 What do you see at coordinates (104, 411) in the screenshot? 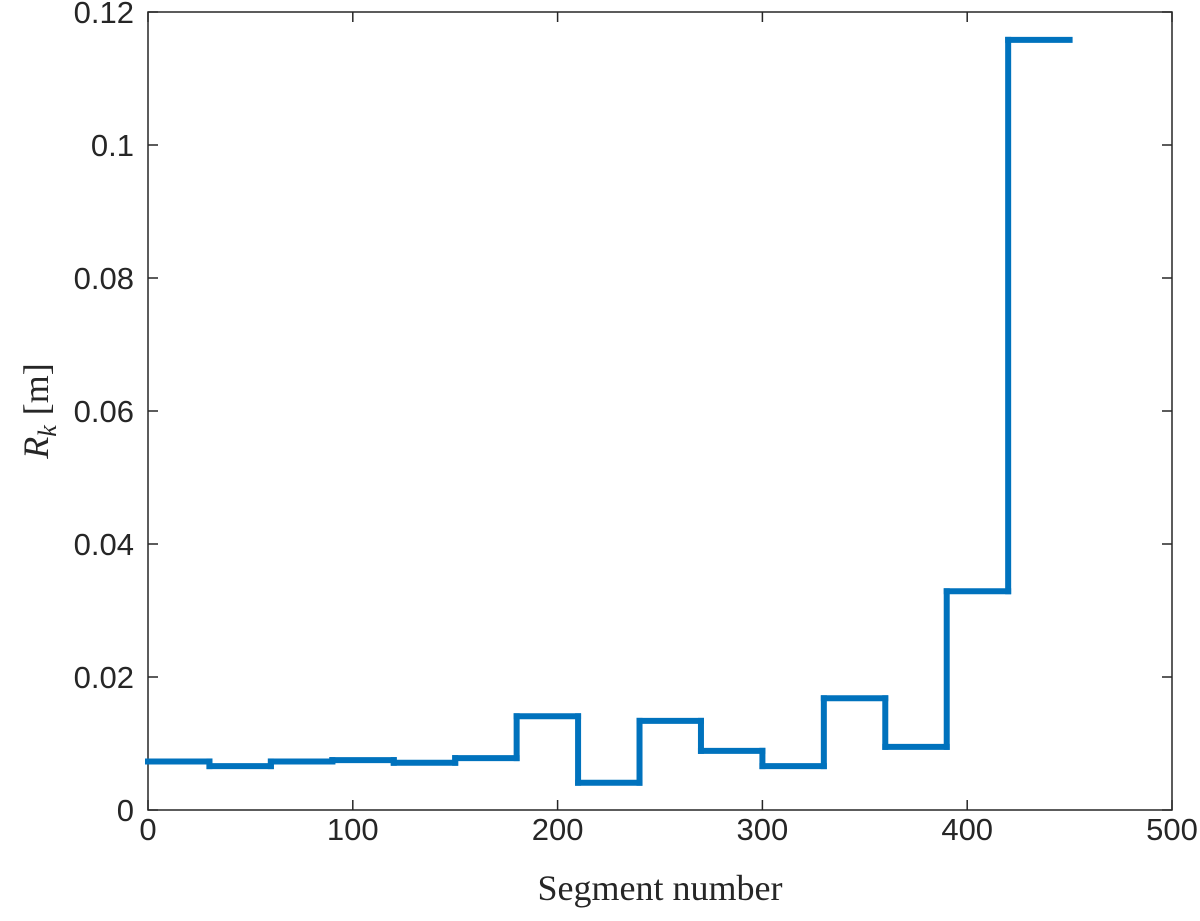
I see `y-tick-label: 0.06` at bounding box center [104, 411].